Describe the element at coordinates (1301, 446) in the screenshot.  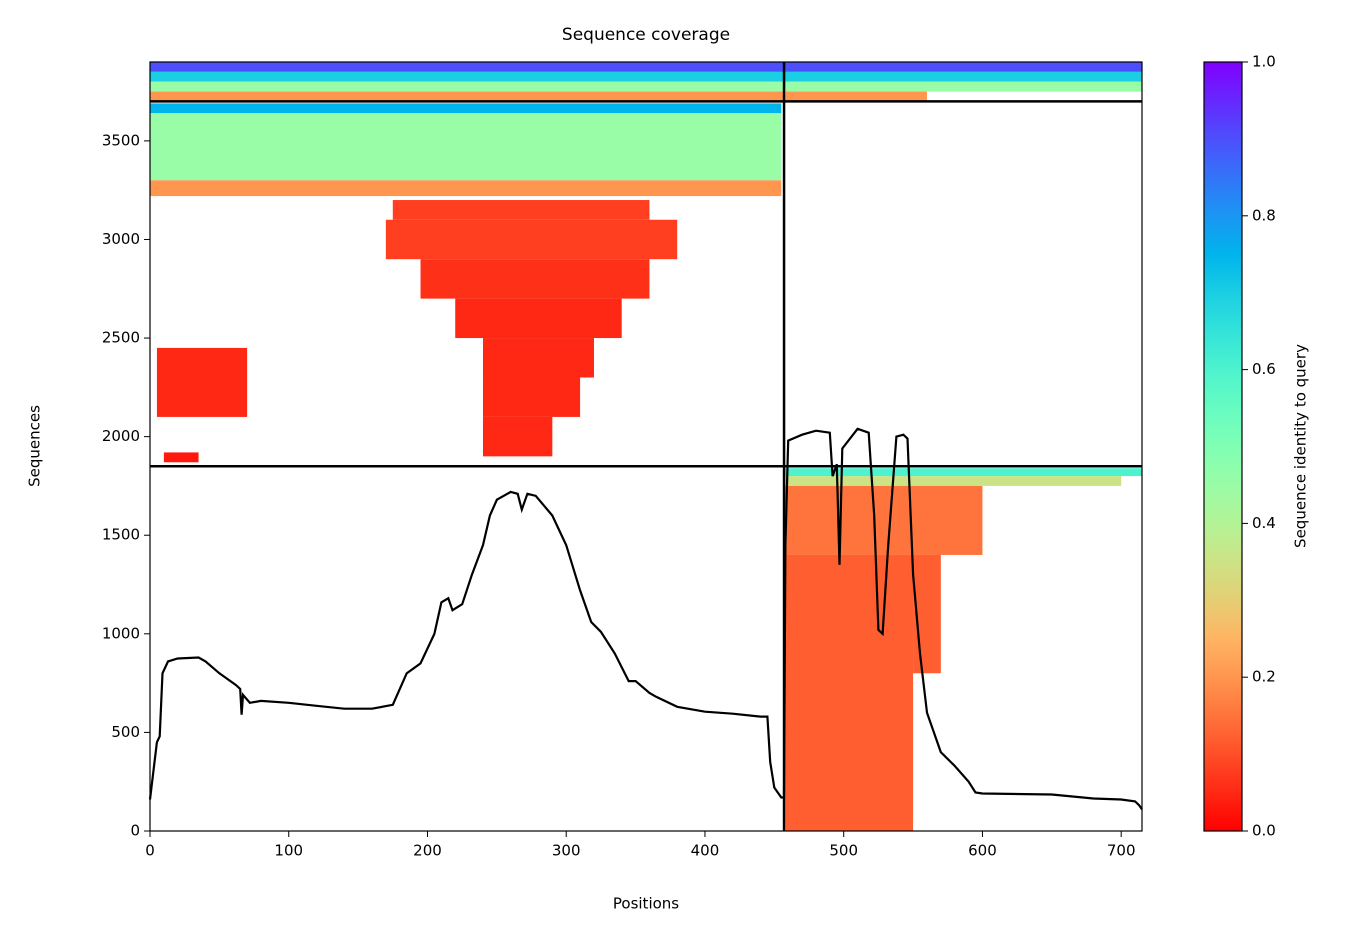
I see `colorbar-label: Sequence identity to query` at that location.